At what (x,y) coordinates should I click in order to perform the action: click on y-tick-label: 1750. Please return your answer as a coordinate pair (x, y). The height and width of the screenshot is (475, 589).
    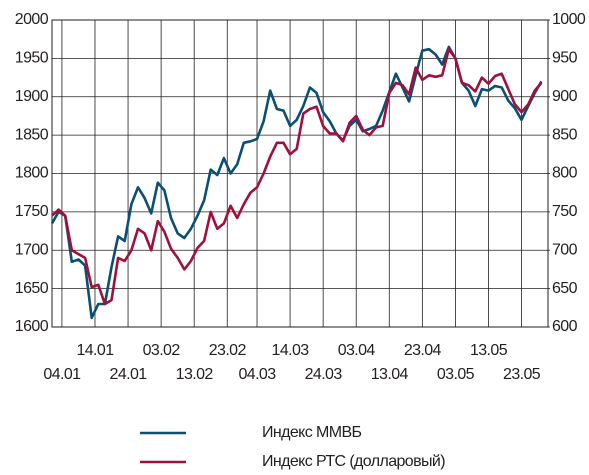
    Looking at the image, I should click on (32, 211).